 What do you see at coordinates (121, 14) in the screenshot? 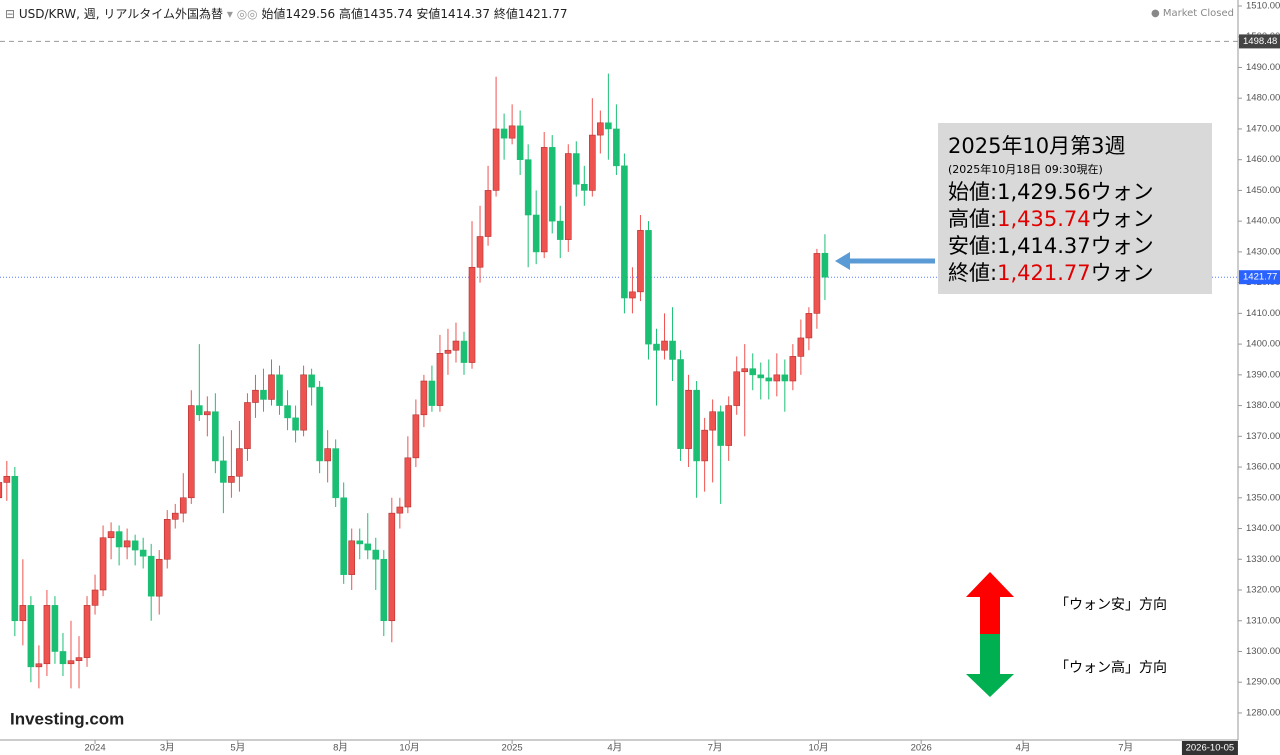
I see `symbol: USD/KRW, 週, リアルタイム外国為替` at bounding box center [121, 14].